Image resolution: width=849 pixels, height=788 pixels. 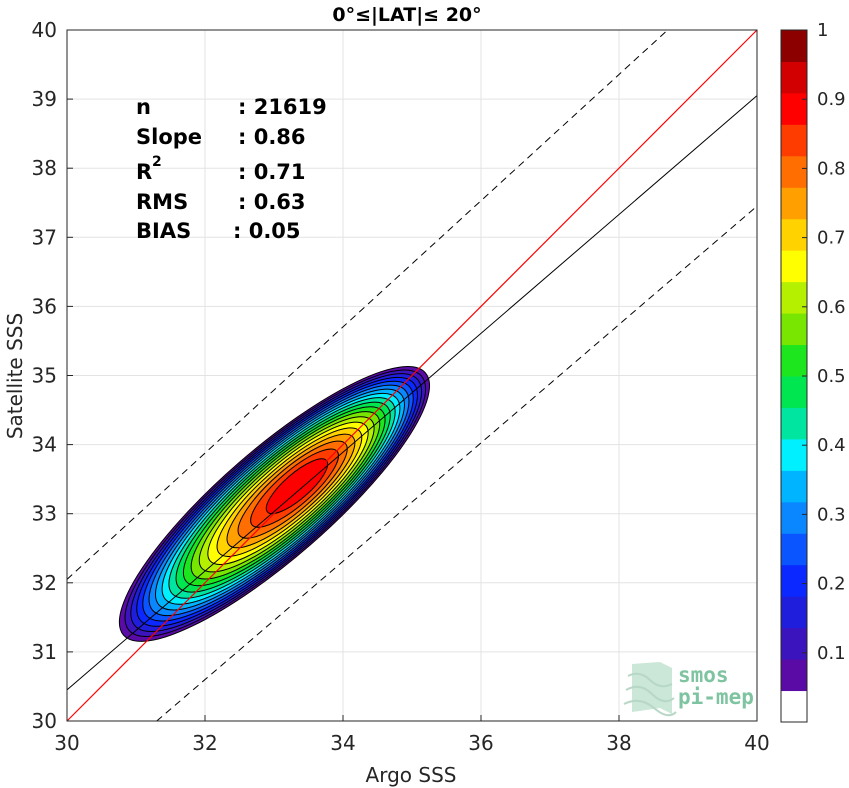 I want to click on stat-n-label: n, so click(x=143, y=107).